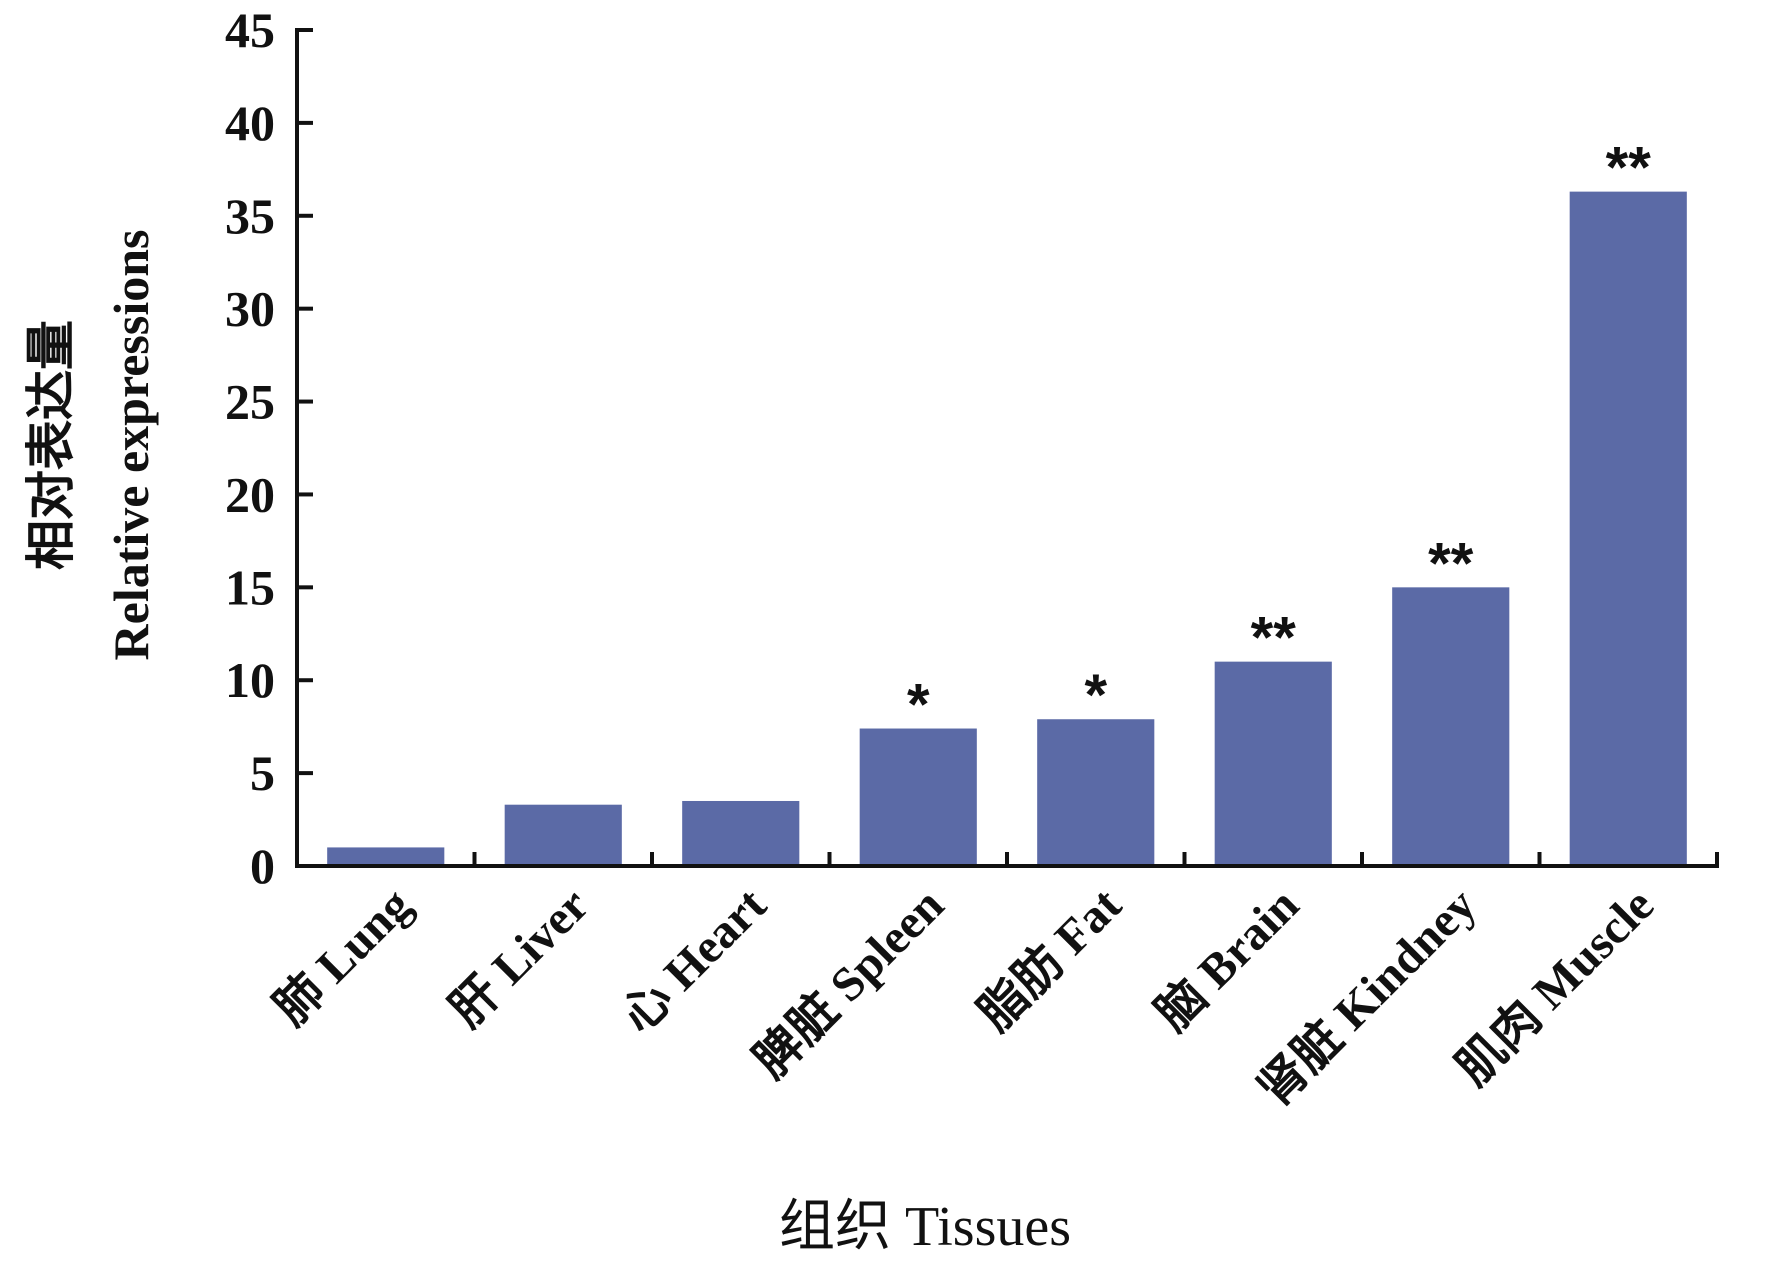  I want to click on y-tick-label: 40, so click(250, 123).